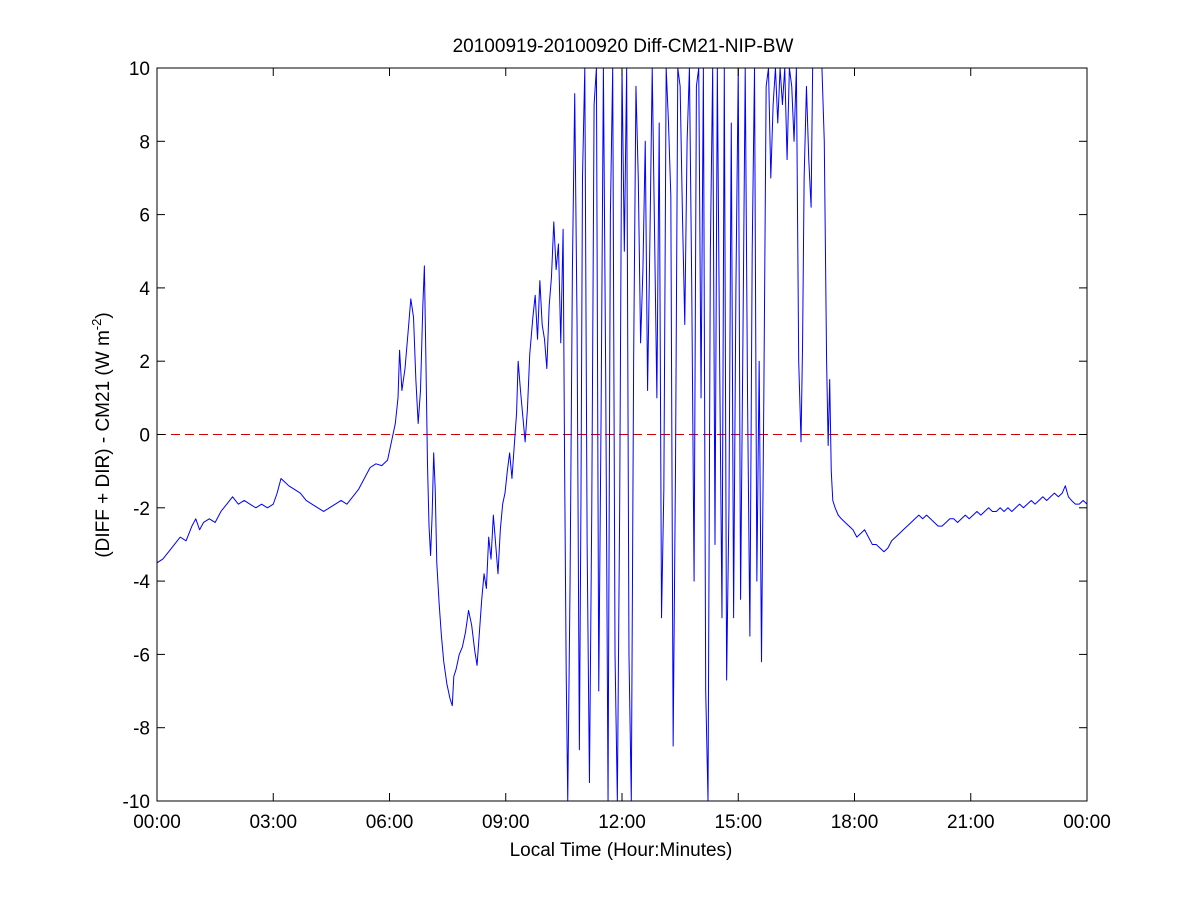  What do you see at coordinates (141, 582) in the screenshot?
I see `y-tick-label: -4` at bounding box center [141, 582].